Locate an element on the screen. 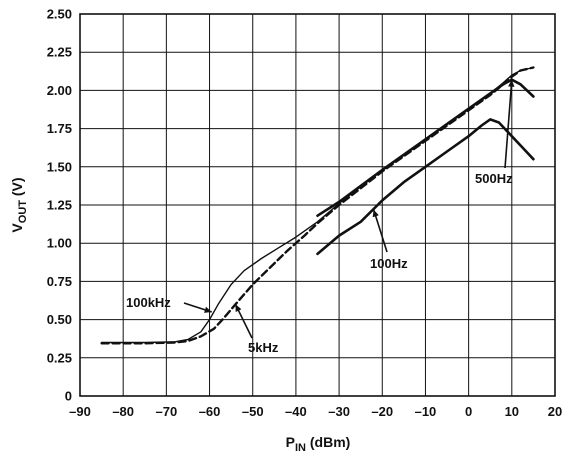 The height and width of the screenshot is (465, 570). x-tick-label: –40 is located at coordinates (296, 411).